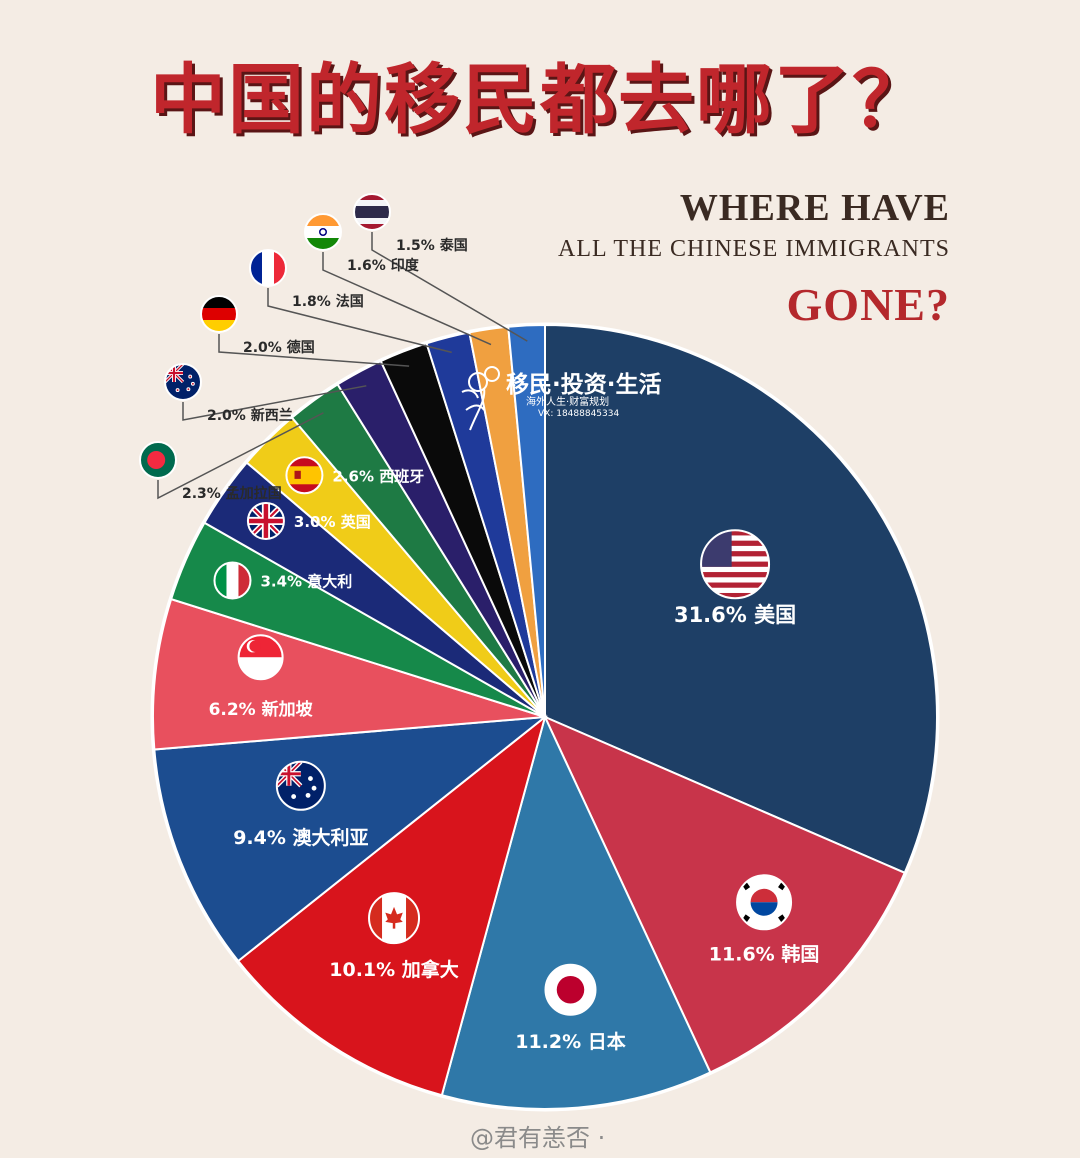  Describe the element at coordinates (567, 401) in the screenshot. I see `logo-subtext: 海外人生·财富规划` at that location.